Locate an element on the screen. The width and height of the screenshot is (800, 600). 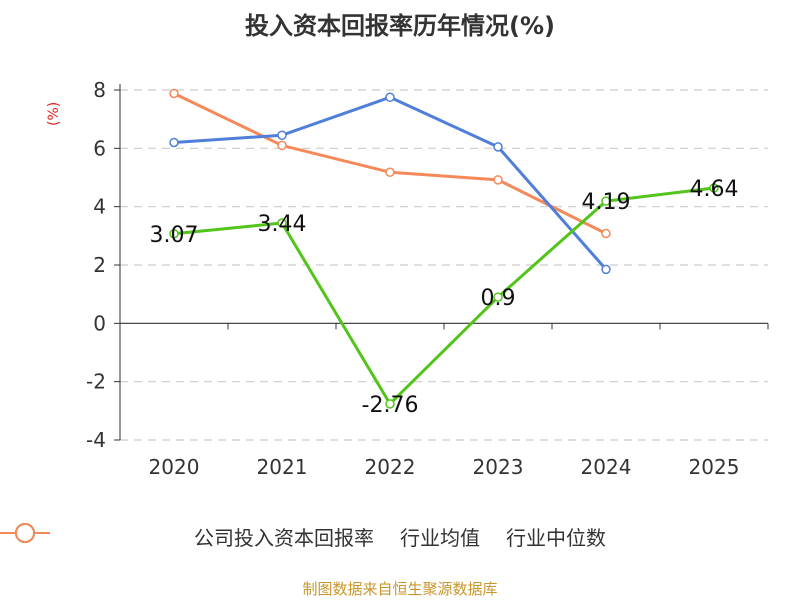
data-label: 4.64 is located at coordinates (714, 189).